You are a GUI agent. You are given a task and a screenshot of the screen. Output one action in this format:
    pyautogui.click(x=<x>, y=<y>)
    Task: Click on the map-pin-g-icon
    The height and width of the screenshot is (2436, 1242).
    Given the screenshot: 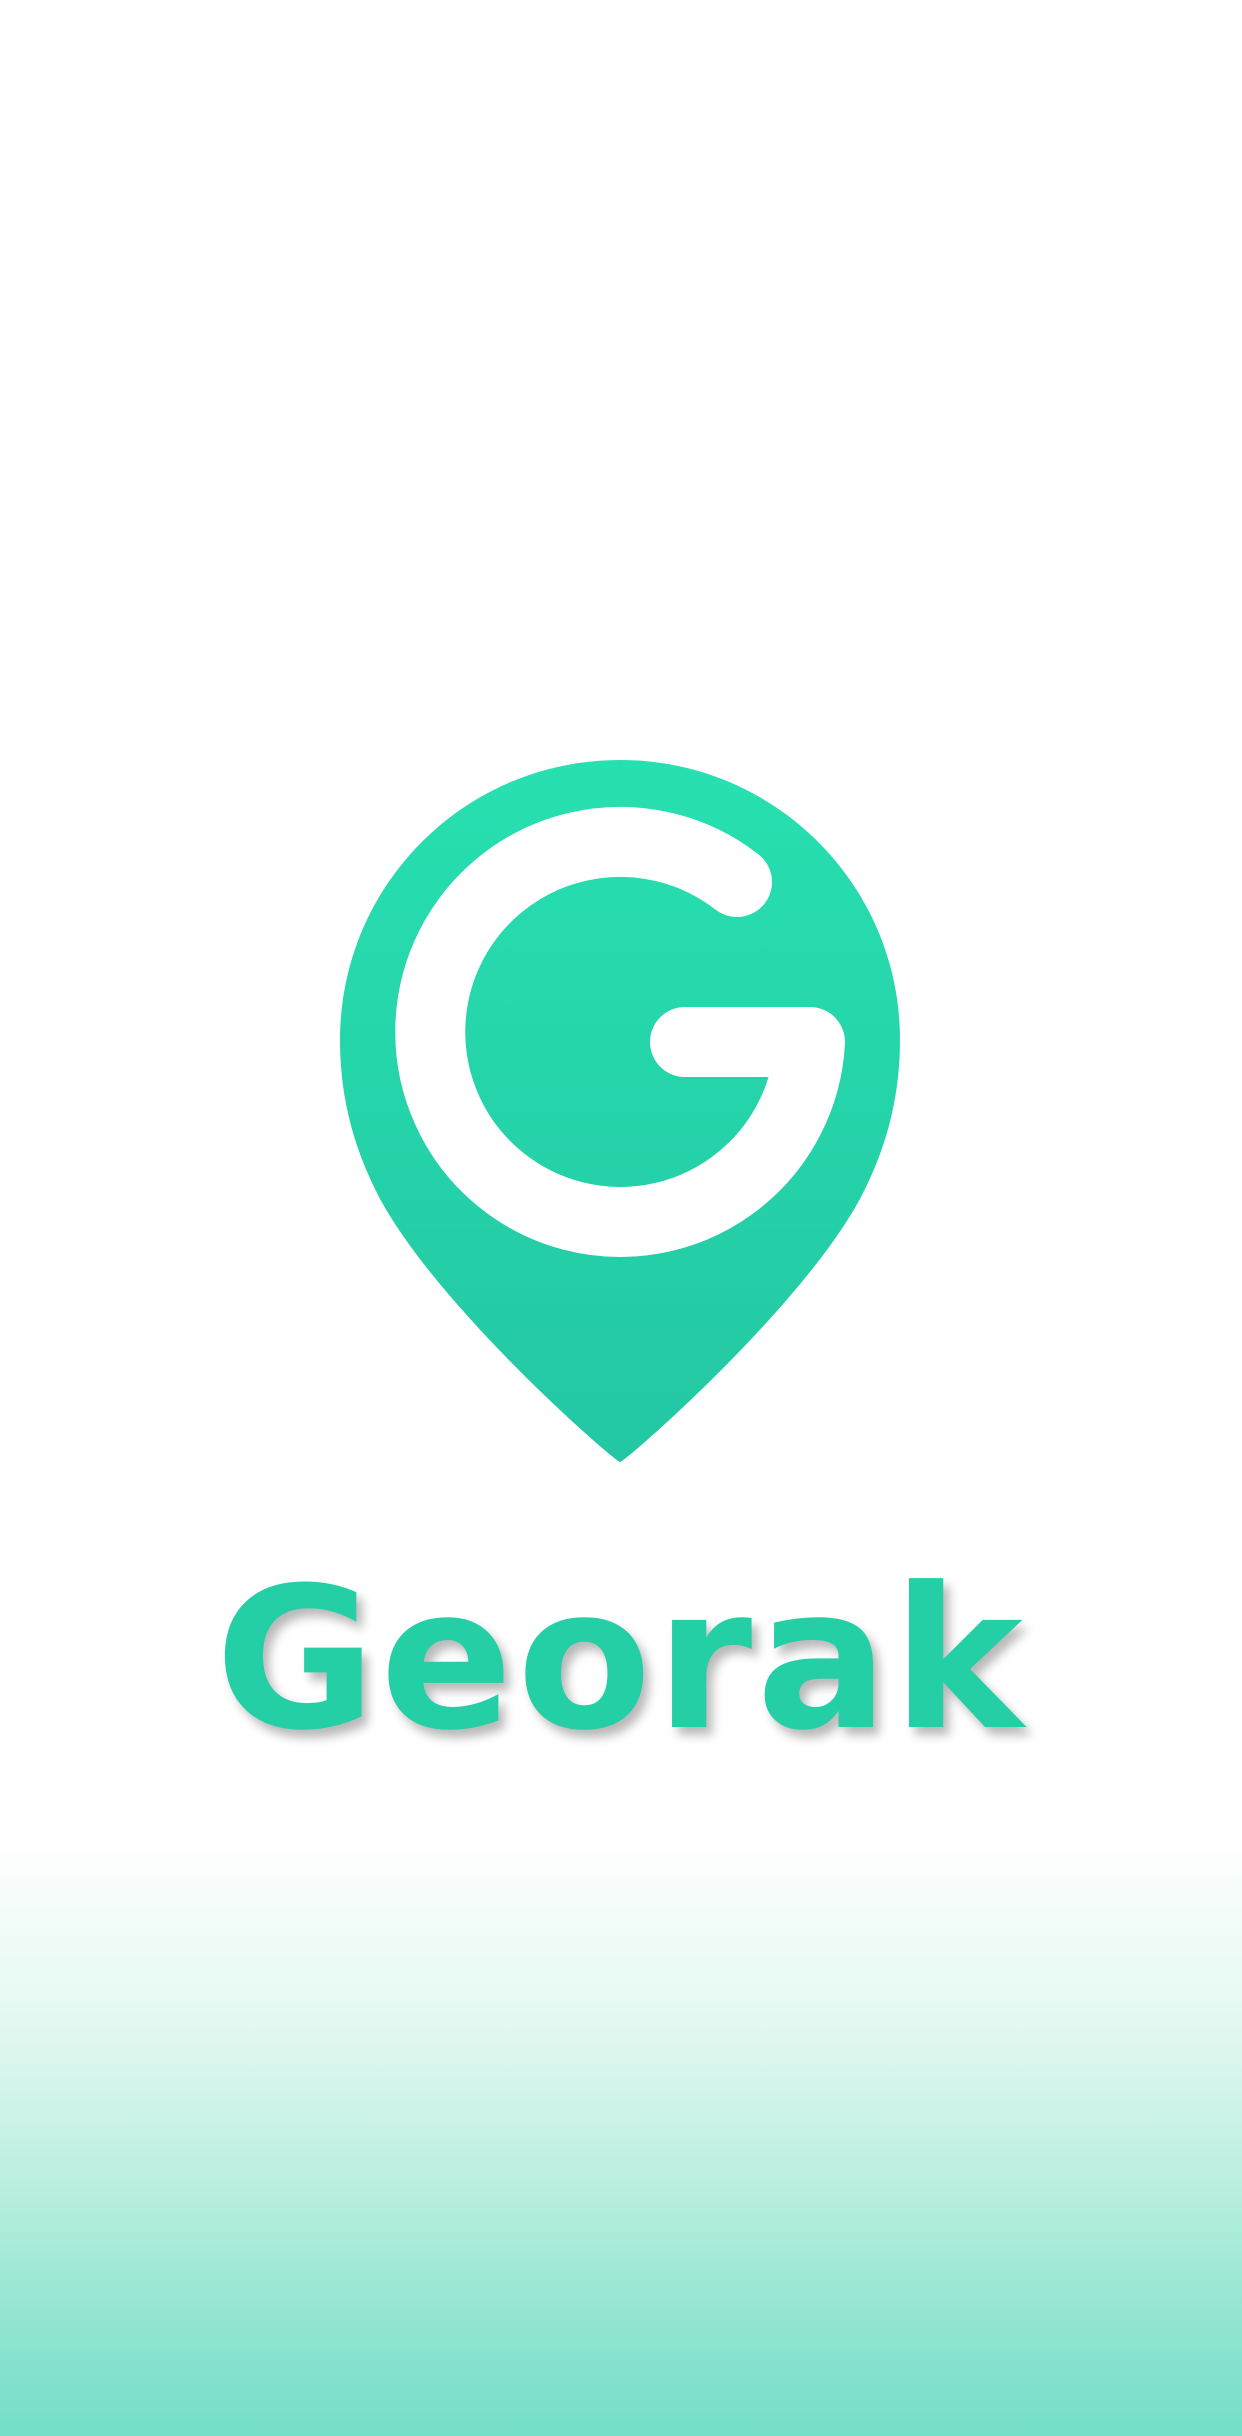 What is the action you would take?
    pyautogui.click(x=620, y=1111)
    